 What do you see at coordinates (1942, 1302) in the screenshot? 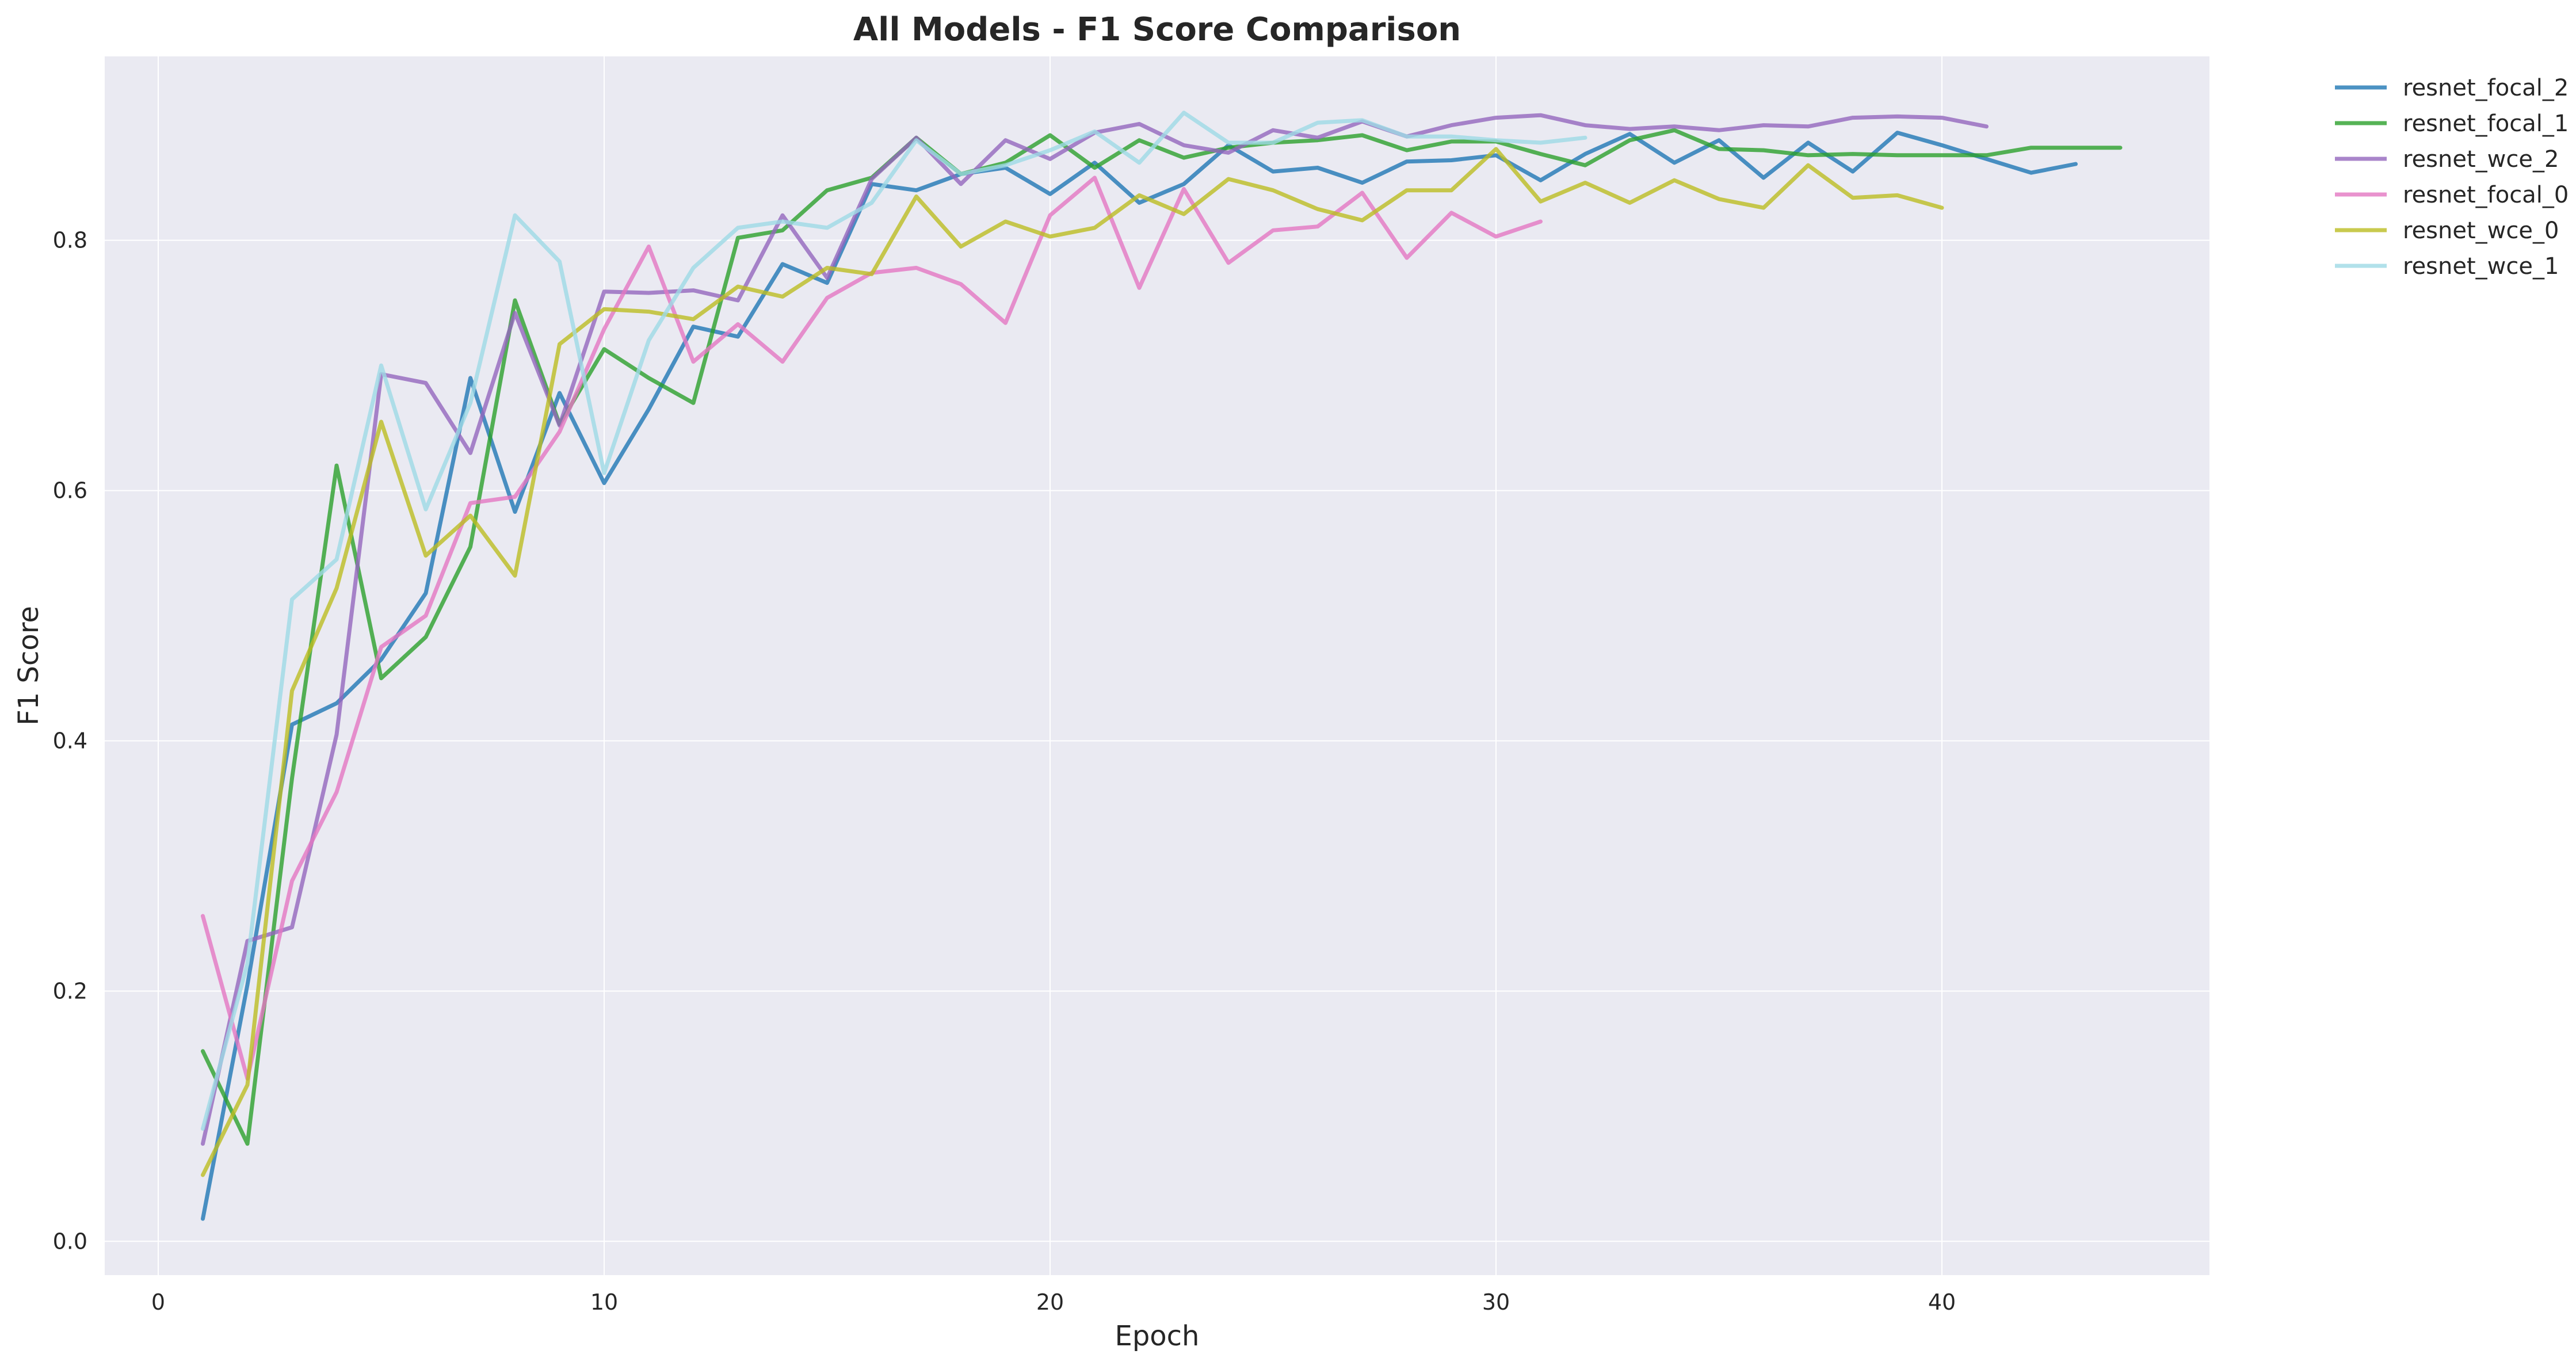
I see `x-tick-label: 40` at bounding box center [1942, 1302].